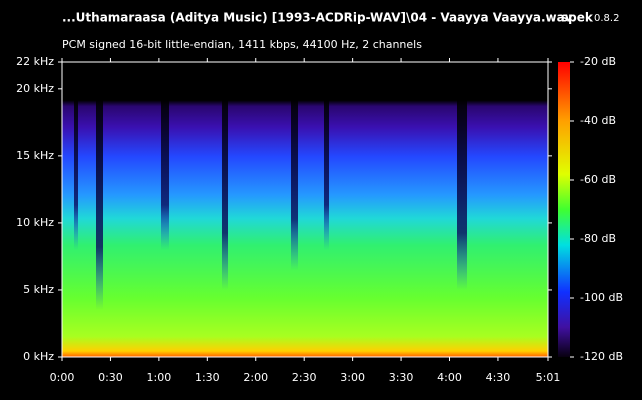 This screenshot has width=642, height=400. Describe the element at coordinates (449, 377) in the screenshot. I see `x-tick-label: 4:00` at that location.